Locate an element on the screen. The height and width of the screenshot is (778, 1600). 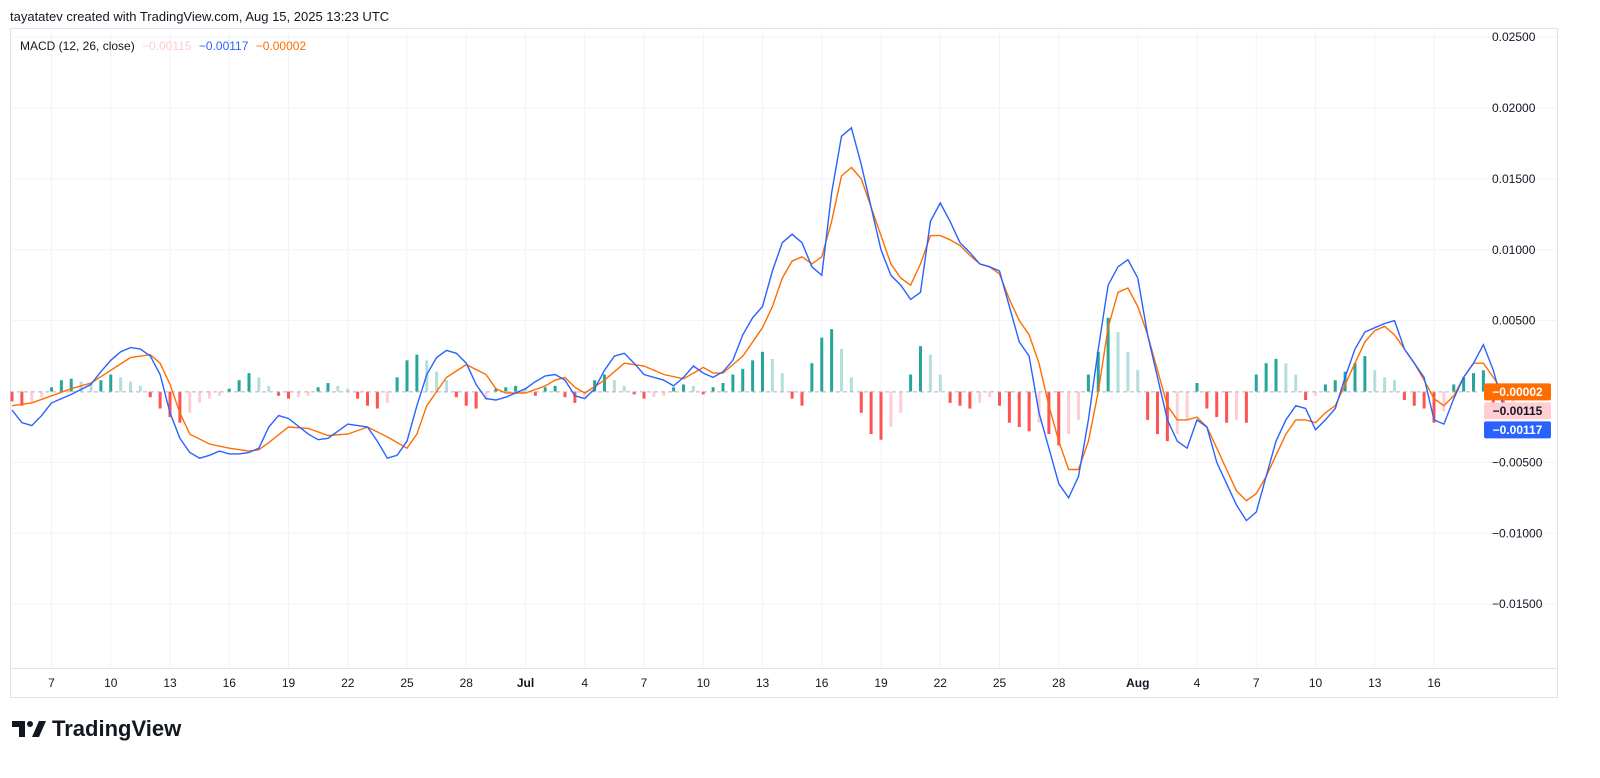
price-badges: −0.00002 −0.00115 −0.00117 is located at coordinates (1517, 411).